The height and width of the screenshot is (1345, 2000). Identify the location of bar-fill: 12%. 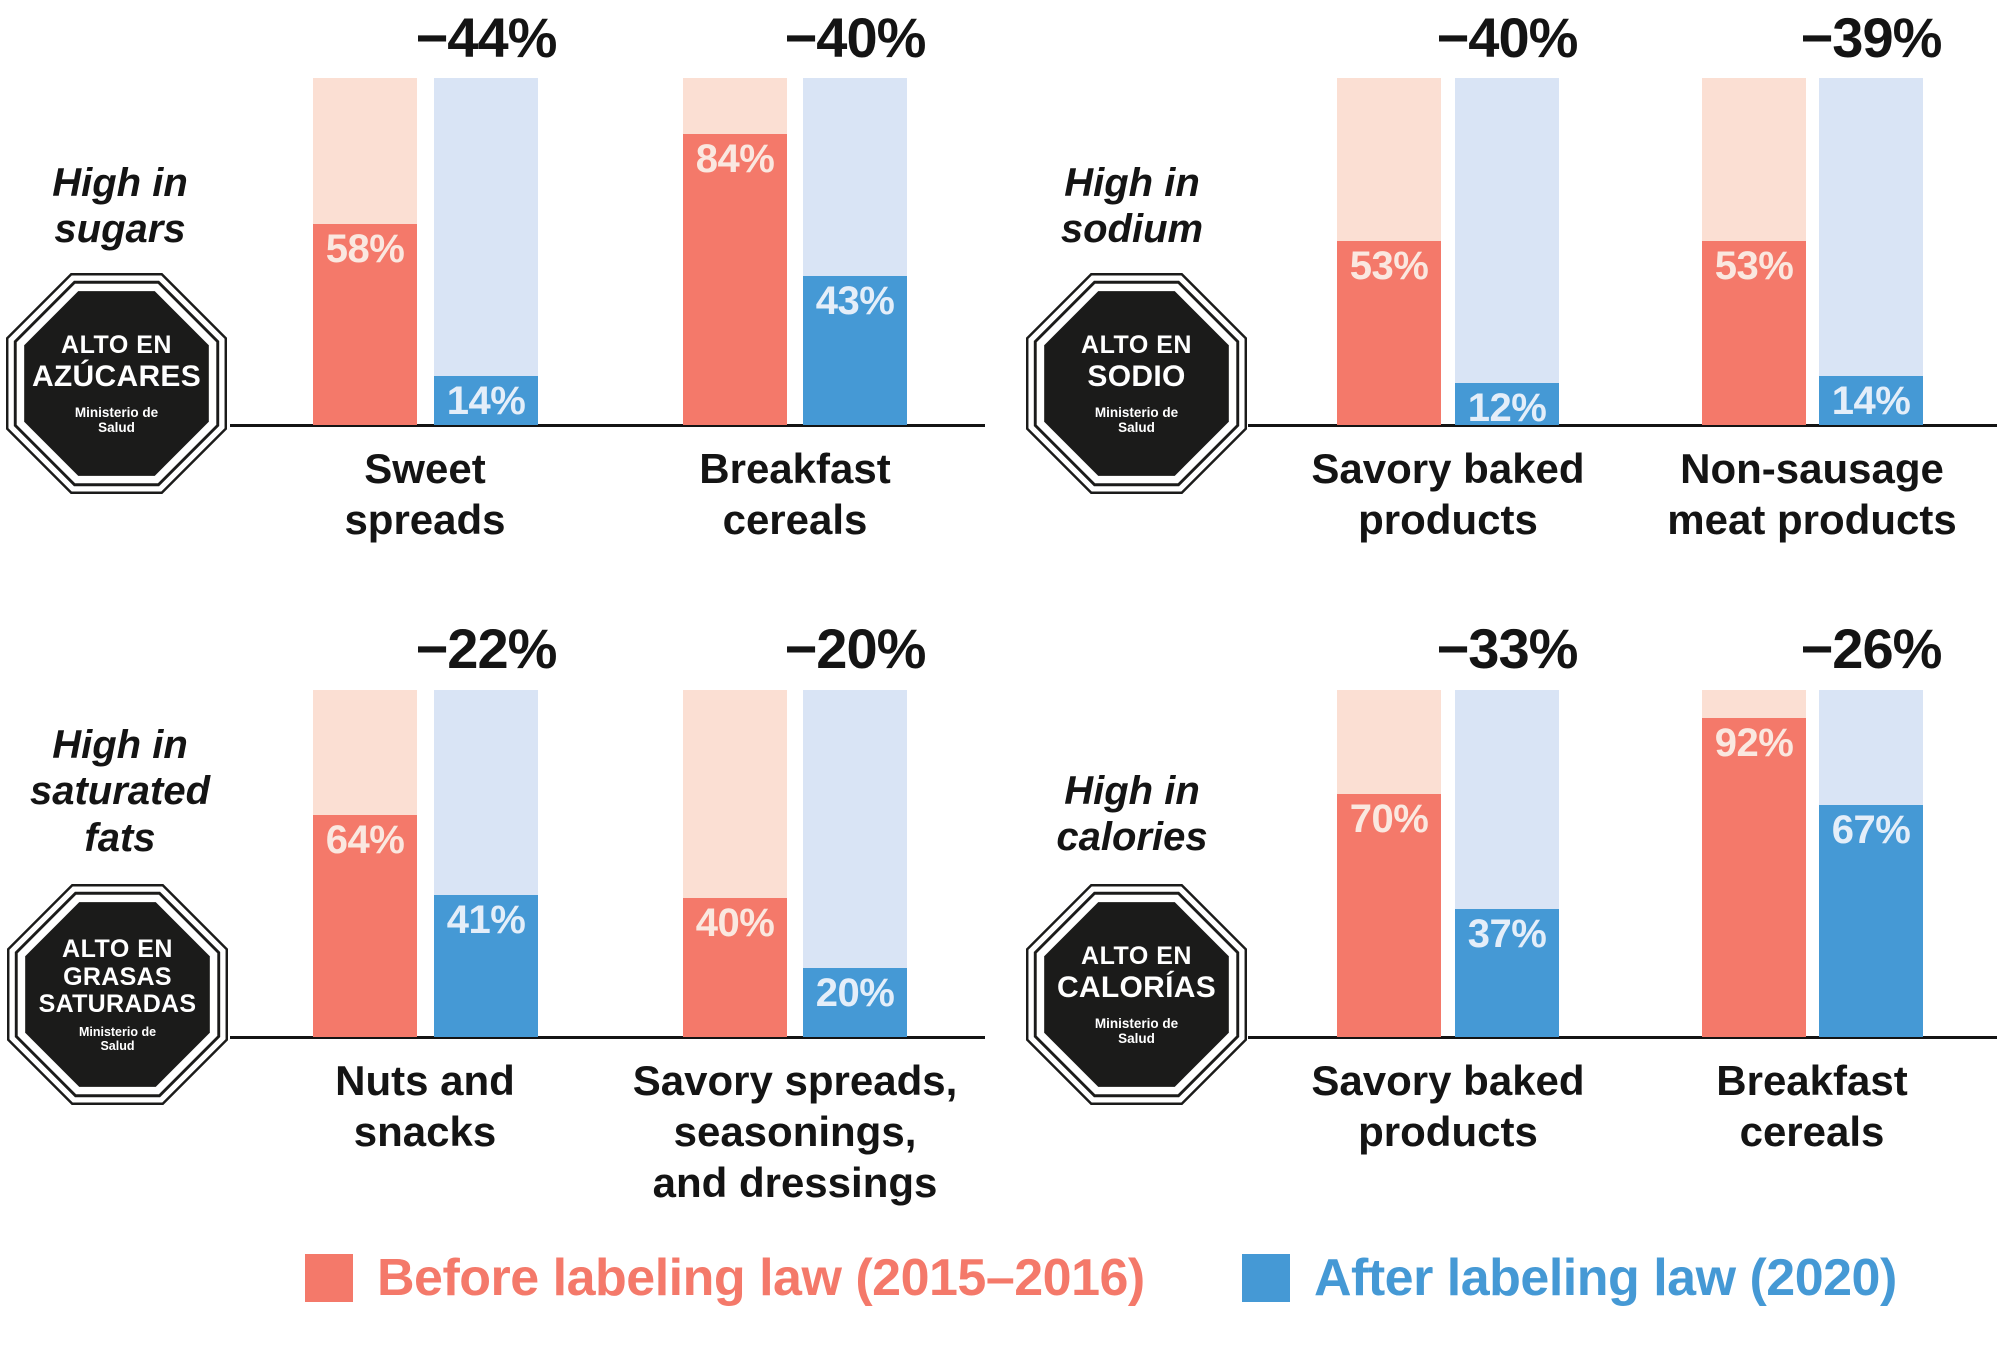
(1507, 406).